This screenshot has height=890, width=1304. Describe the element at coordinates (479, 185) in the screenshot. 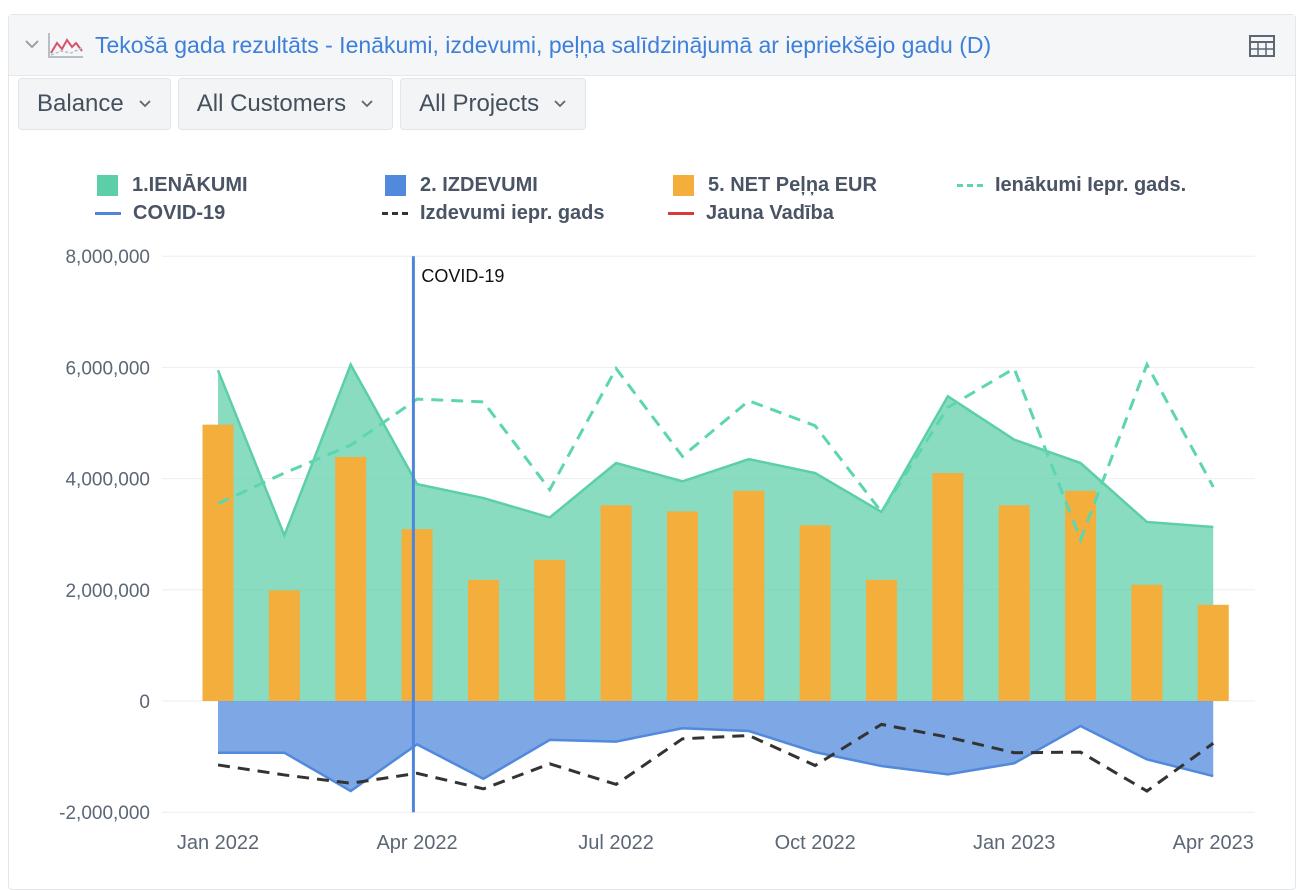

I see `legend-label: 2. IZDEVUMI` at that location.